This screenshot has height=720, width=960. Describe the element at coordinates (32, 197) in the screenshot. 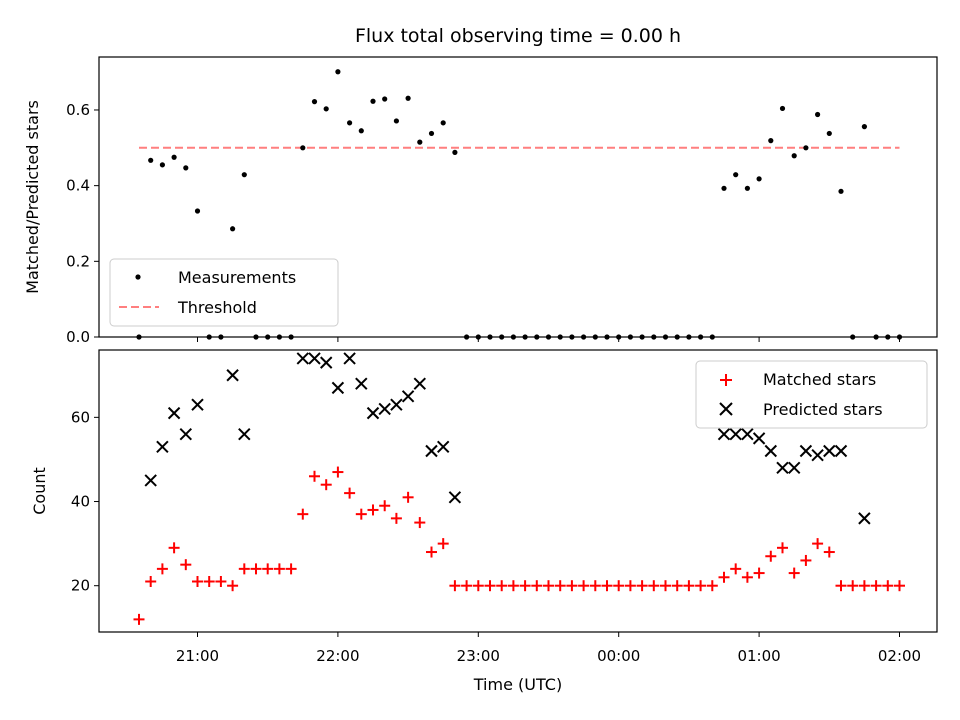

I see `top-y-axis-label: Matched/Predicted stars` at that location.